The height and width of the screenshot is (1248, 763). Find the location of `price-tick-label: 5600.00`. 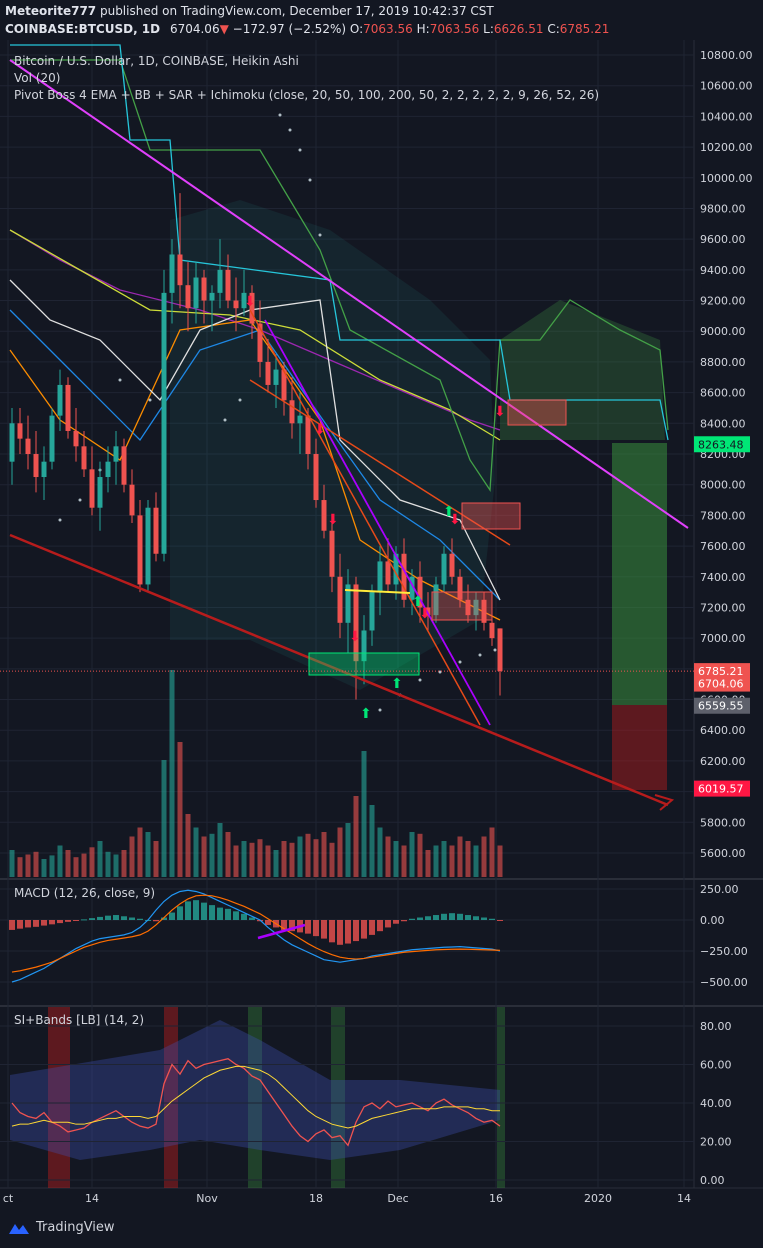

price-tick-label: 5600.00 is located at coordinates (723, 853).